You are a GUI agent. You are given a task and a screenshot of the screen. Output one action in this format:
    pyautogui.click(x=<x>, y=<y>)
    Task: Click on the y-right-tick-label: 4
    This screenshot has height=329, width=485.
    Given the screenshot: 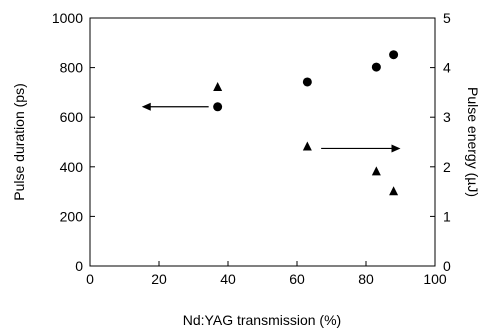 What is the action you would take?
    pyautogui.click(x=447, y=68)
    